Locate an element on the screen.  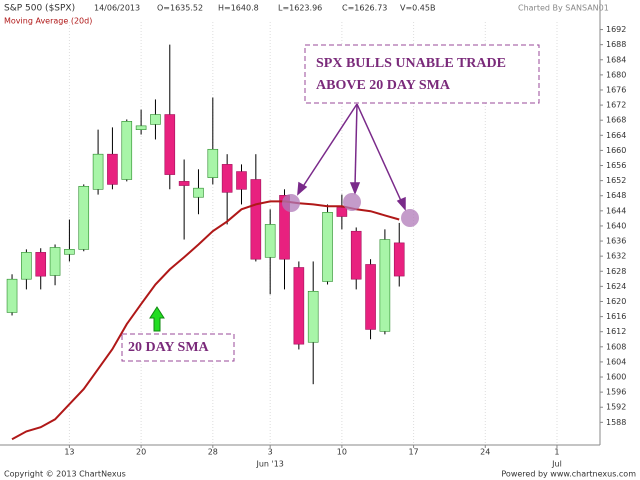
chart-title: S&P 500 ($SPX) is located at coordinates (39, 9).